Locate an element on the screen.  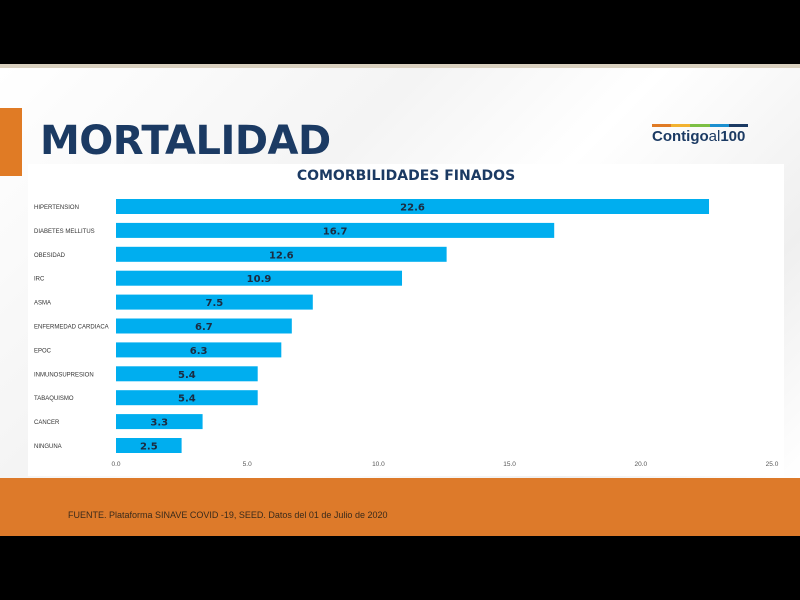
category-label: ASMA is located at coordinates (42, 304).